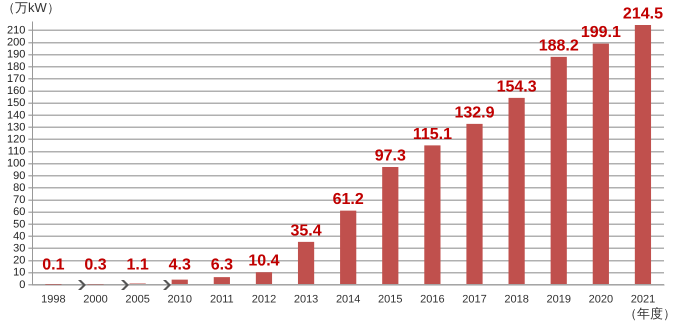 This screenshot has width=680, height=323. What do you see at coordinates (432, 134) in the screenshot?
I see `data-label: 115.1` at bounding box center [432, 134].